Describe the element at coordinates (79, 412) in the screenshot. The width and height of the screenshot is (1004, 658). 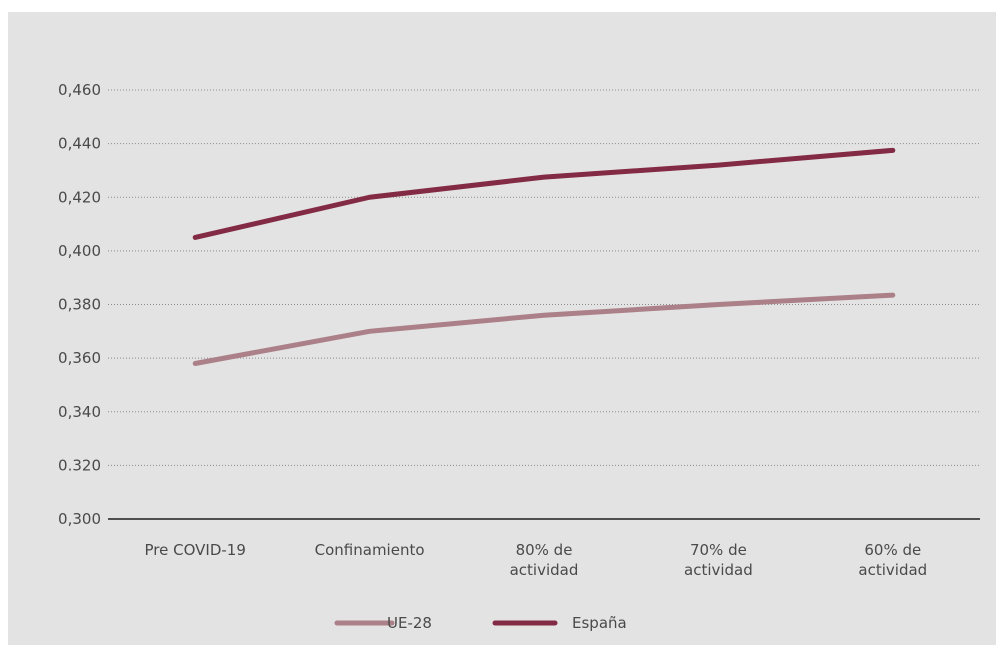
I see `y-tick-label: 0,340` at that location.